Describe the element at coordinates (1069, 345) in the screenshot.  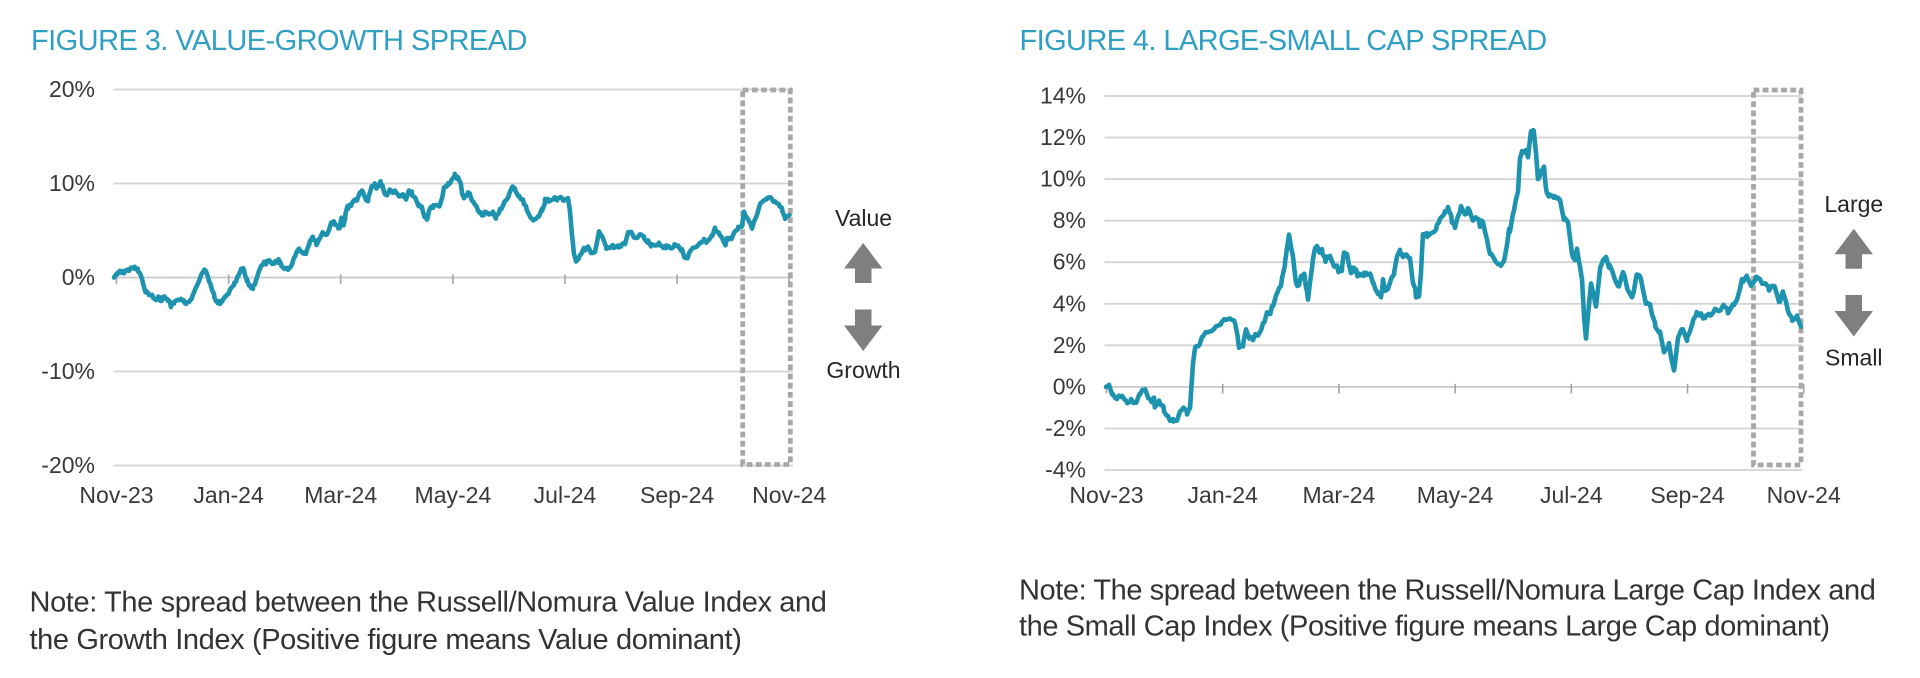
I see `svg-text: 2%` at that location.